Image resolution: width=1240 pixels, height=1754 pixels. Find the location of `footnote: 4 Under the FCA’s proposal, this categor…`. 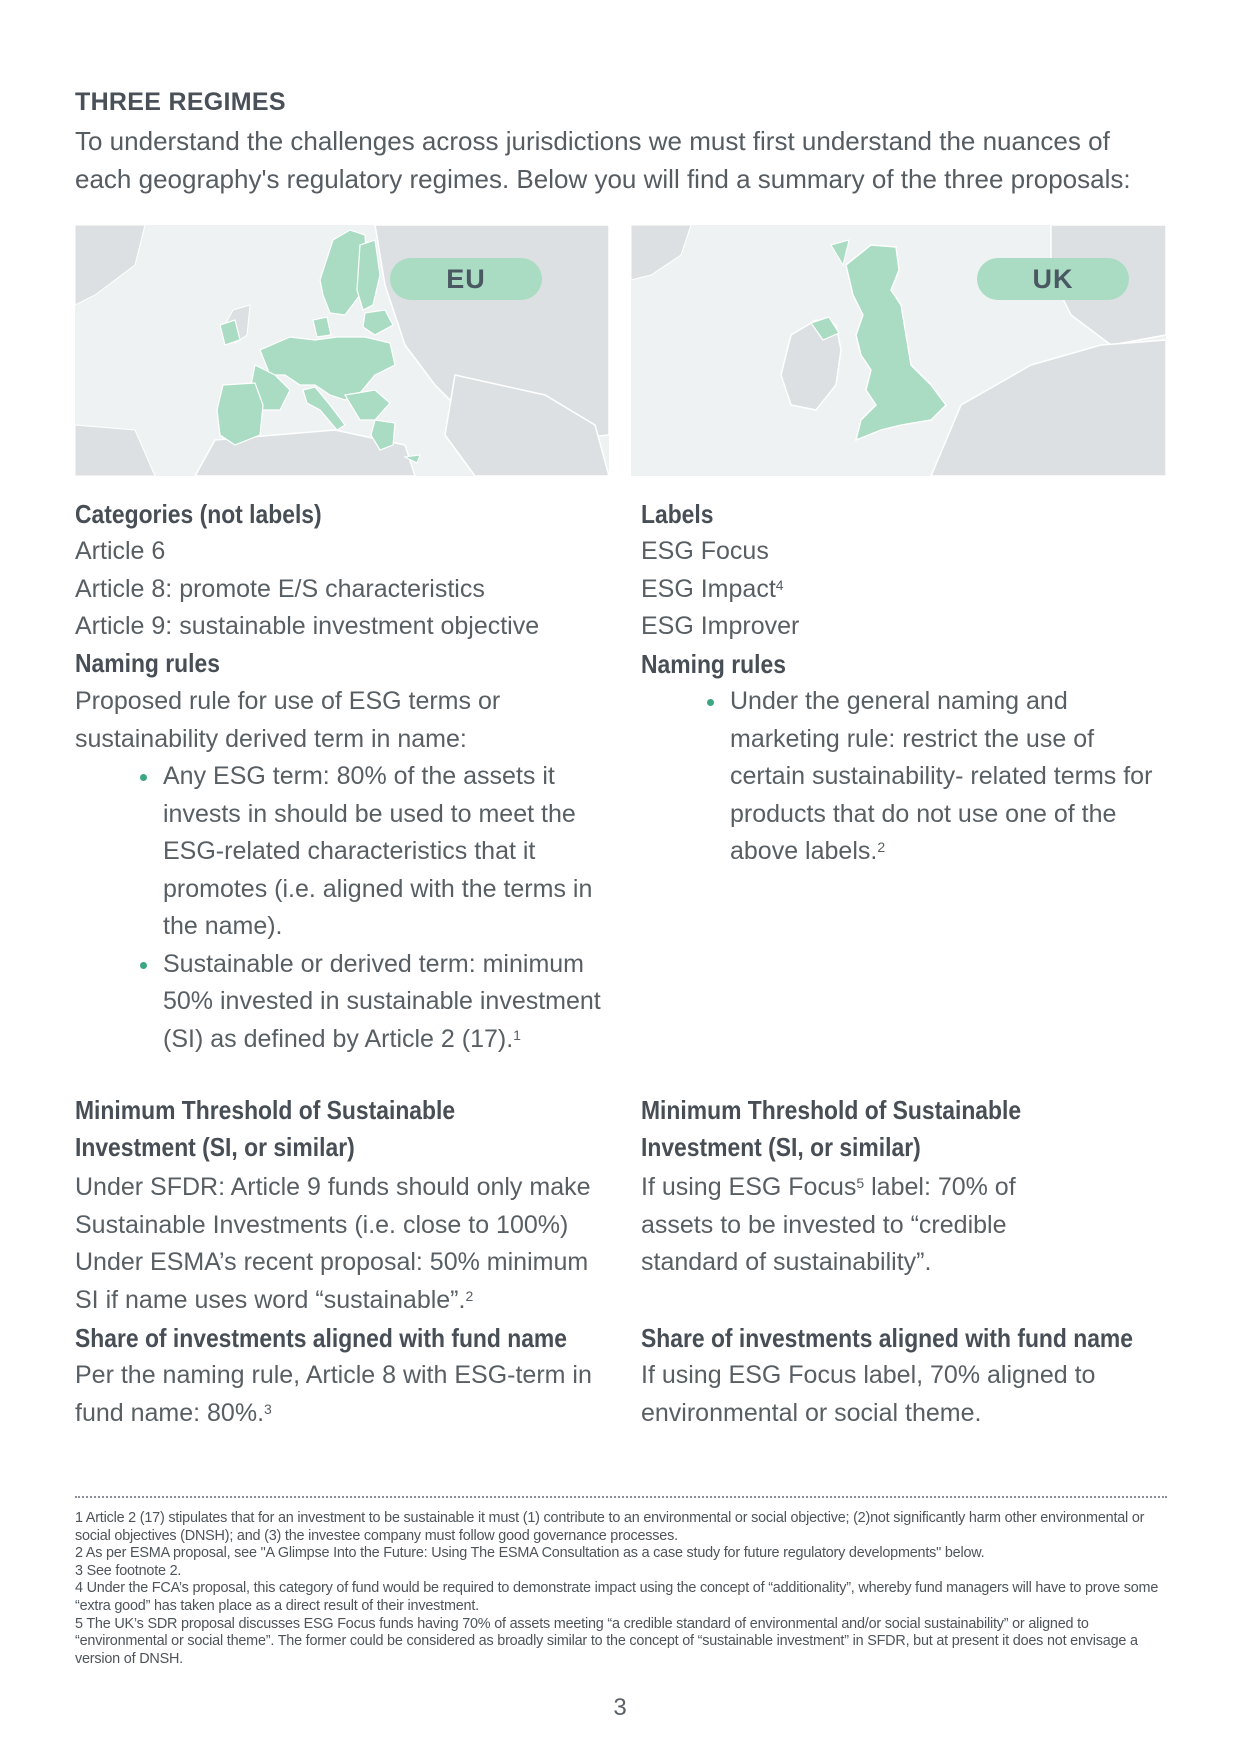

footnote: 4 Under the FCA’s proposal, this categor… is located at coordinates (617, 1597).